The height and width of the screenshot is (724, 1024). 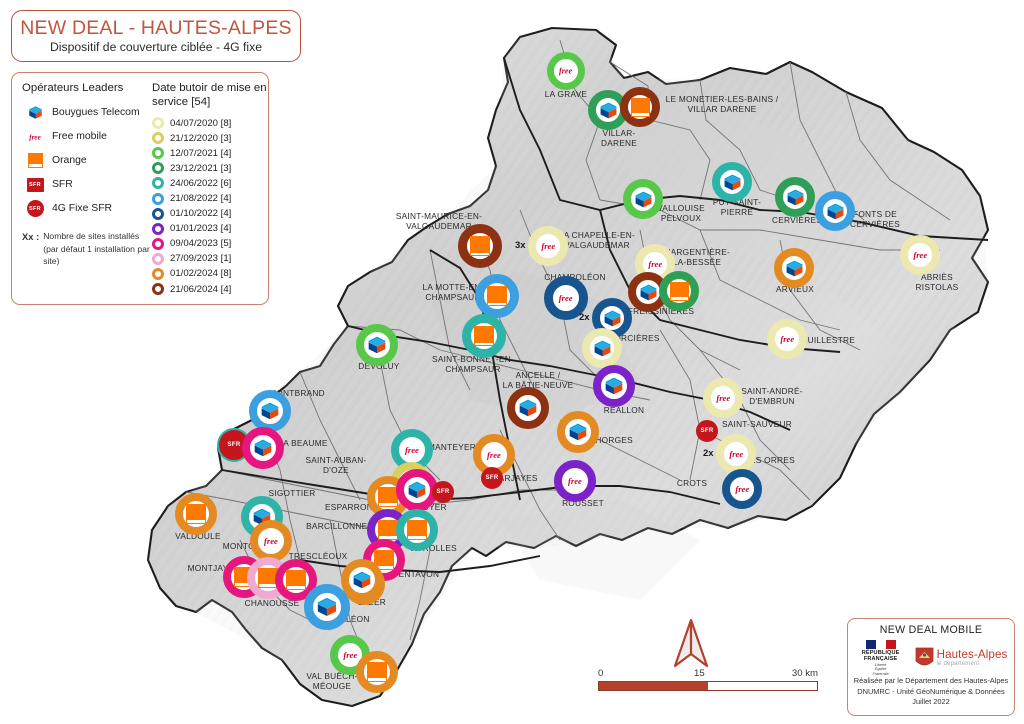 What do you see at coordinates (209, 183) in the screenshot?
I see `legend-date-row: 24/06/2022 [6]` at bounding box center [209, 183].